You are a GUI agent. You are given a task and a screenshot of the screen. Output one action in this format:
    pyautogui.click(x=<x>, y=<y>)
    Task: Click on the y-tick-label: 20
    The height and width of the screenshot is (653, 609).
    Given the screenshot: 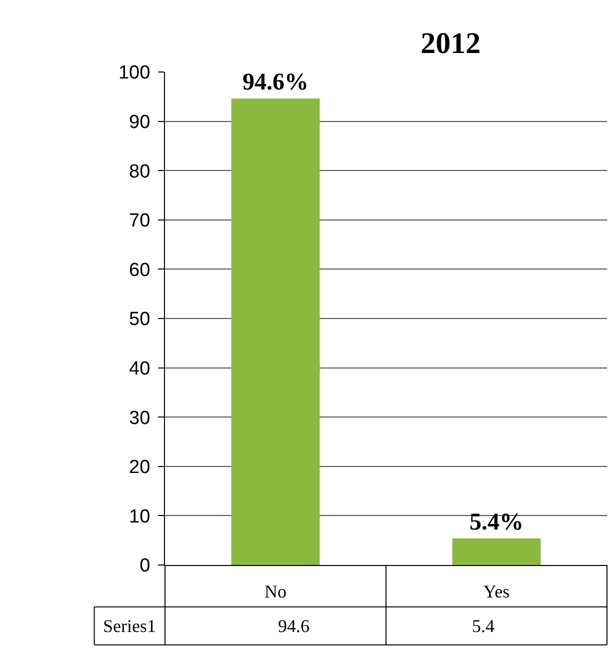 What is the action you would take?
    pyautogui.click(x=139, y=467)
    